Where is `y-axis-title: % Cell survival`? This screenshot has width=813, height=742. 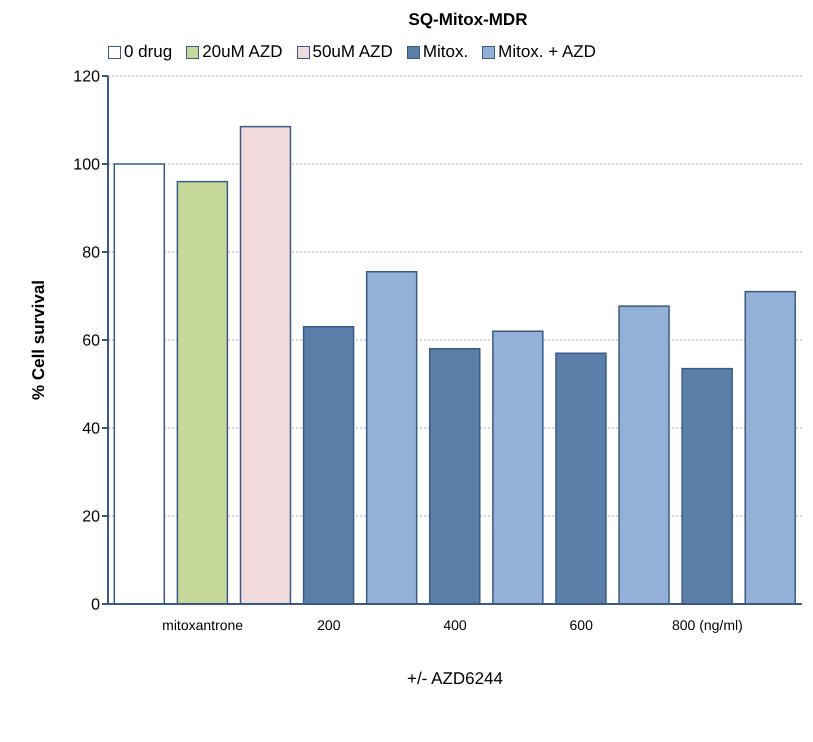
y-axis-title: % Cell survival is located at coordinates (38, 340).